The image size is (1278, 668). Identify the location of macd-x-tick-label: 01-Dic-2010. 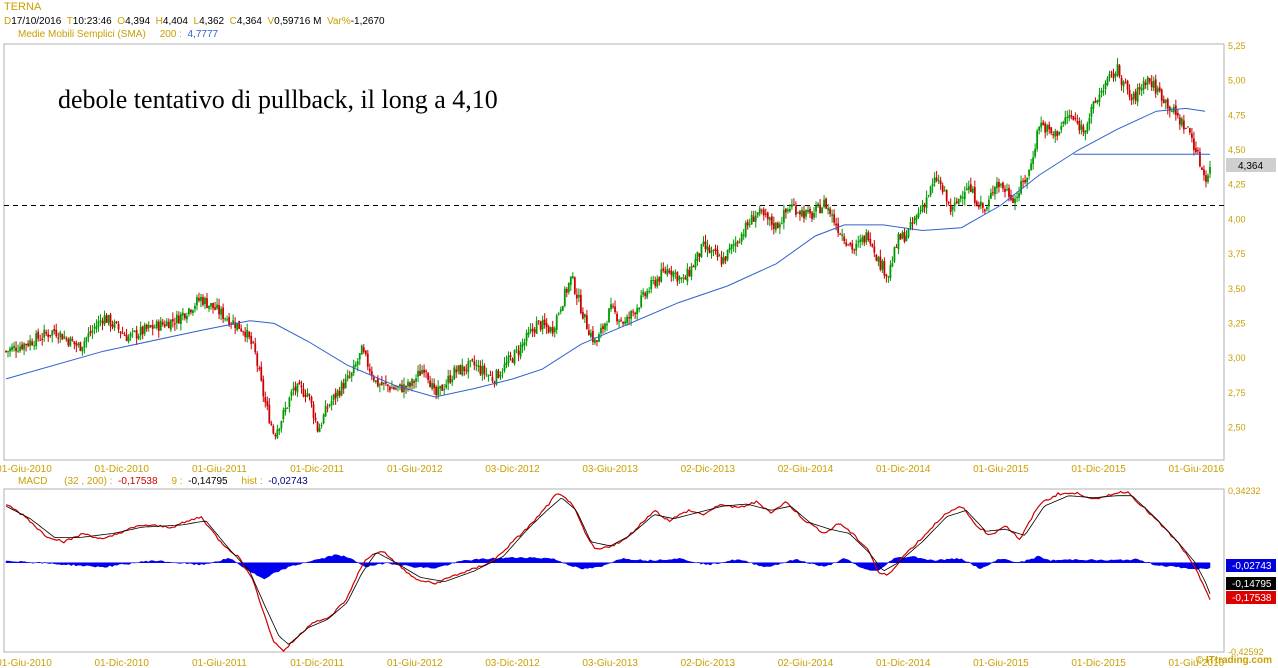
(121, 663).